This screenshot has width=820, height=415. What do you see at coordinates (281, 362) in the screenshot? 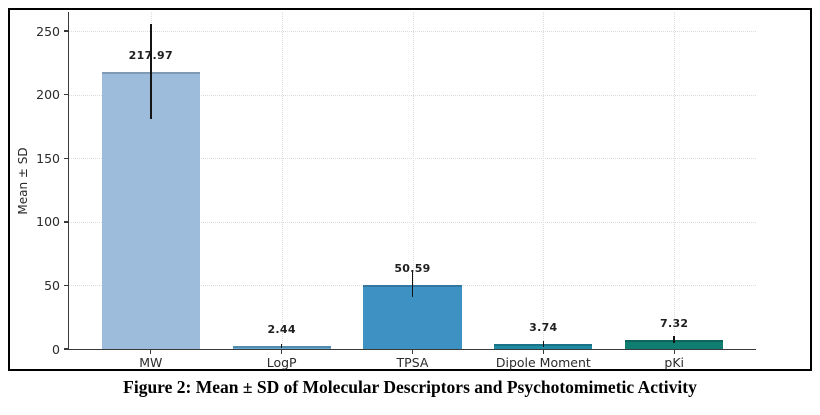
I see `x-tick-label: LogP` at bounding box center [281, 362].